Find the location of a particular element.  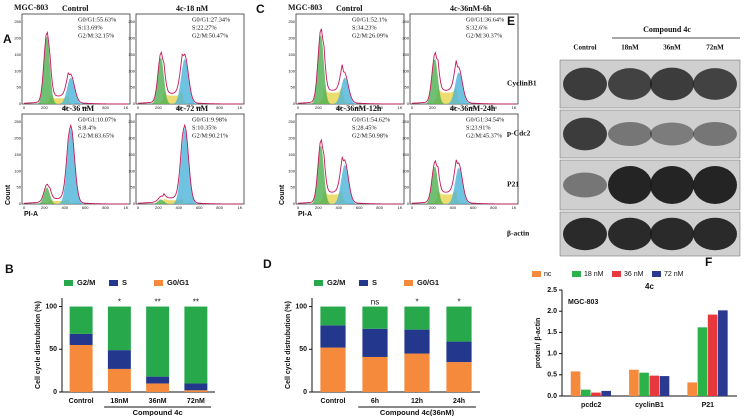

row-label: β-actin is located at coordinates (518, 233).